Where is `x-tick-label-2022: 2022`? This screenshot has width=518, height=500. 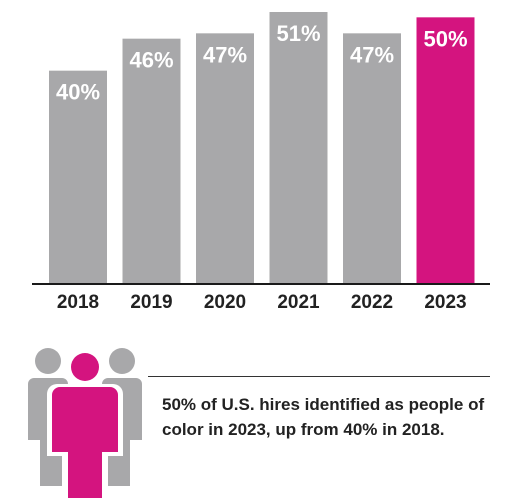 x-tick-label-2022: 2022 is located at coordinates (372, 302).